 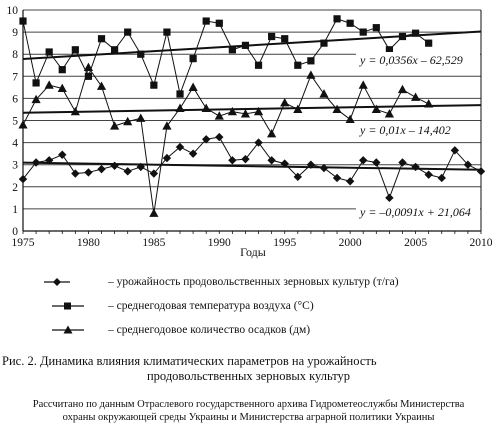 What do you see at coordinates (415, 212) in the screenshot?
I see `trend-equation-label: y = –0,0091x + 21,064` at bounding box center [415, 212].